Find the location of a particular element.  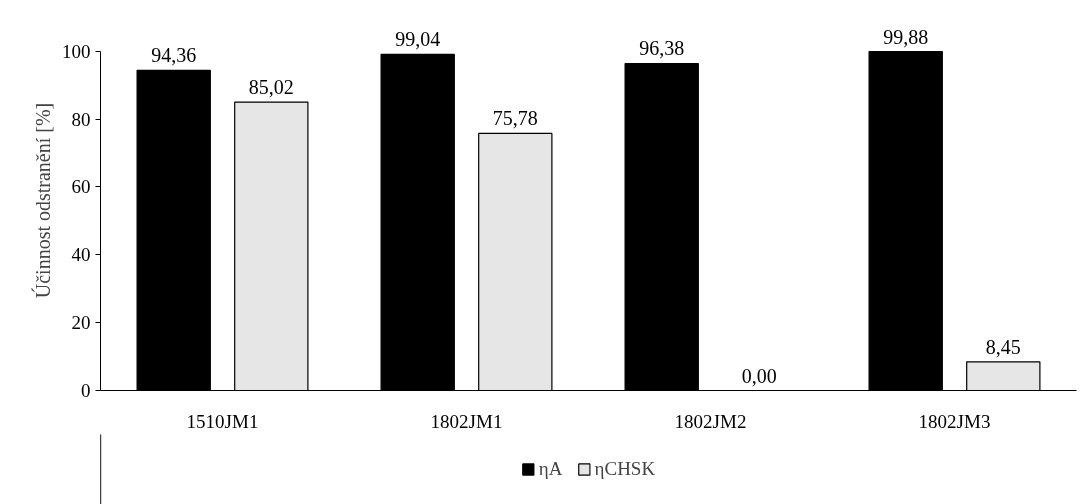

data-label: 96,38 is located at coordinates (662, 48).